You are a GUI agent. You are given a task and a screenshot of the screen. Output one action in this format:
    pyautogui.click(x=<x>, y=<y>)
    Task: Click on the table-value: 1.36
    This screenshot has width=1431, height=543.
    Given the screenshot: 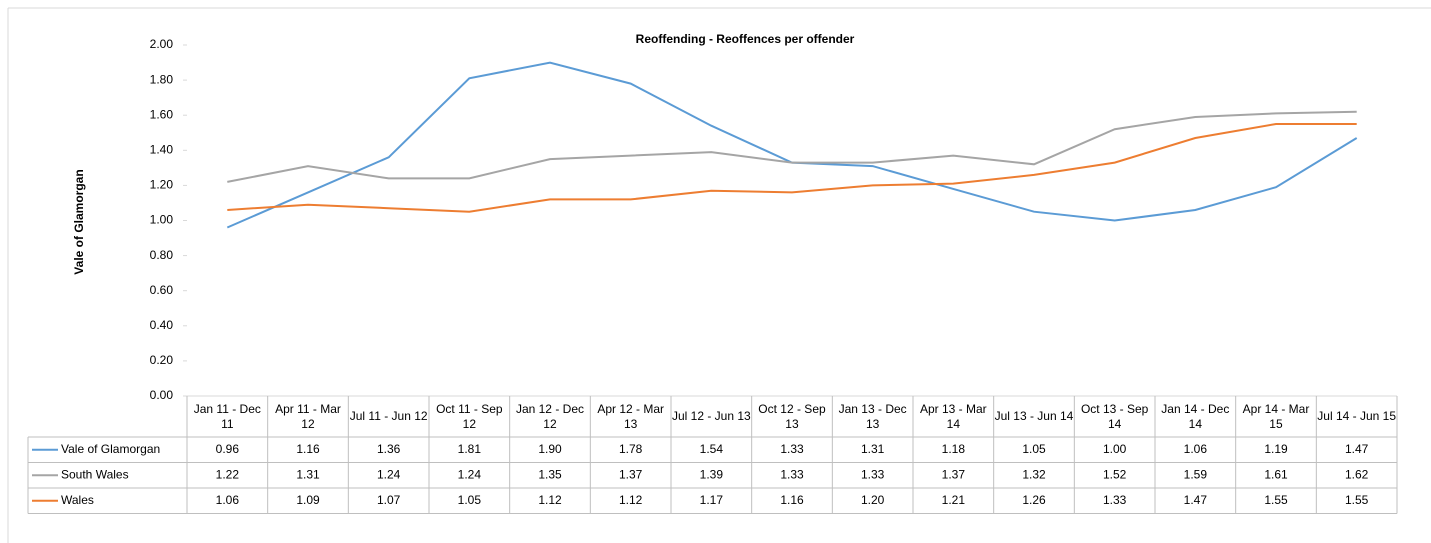 What is the action you would take?
    pyautogui.click(x=389, y=449)
    